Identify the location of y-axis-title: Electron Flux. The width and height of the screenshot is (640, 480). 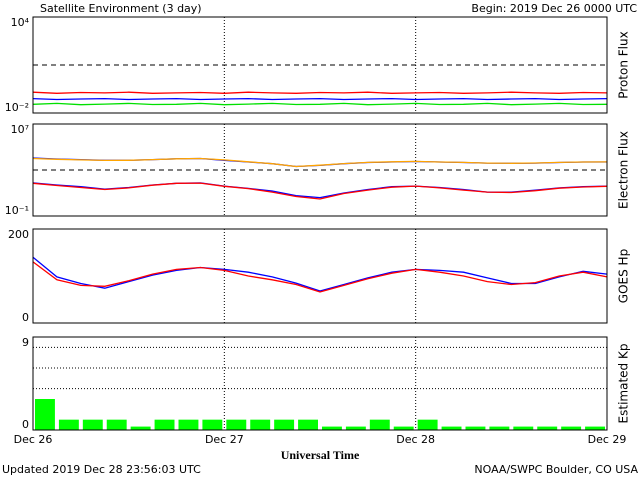
(624, 170).